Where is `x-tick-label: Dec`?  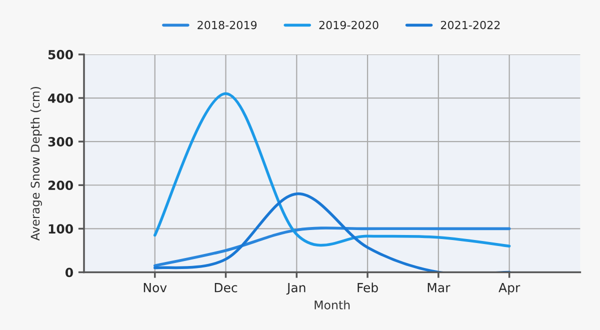
x-tick-label: Dec is located at coordinates (226, 287).